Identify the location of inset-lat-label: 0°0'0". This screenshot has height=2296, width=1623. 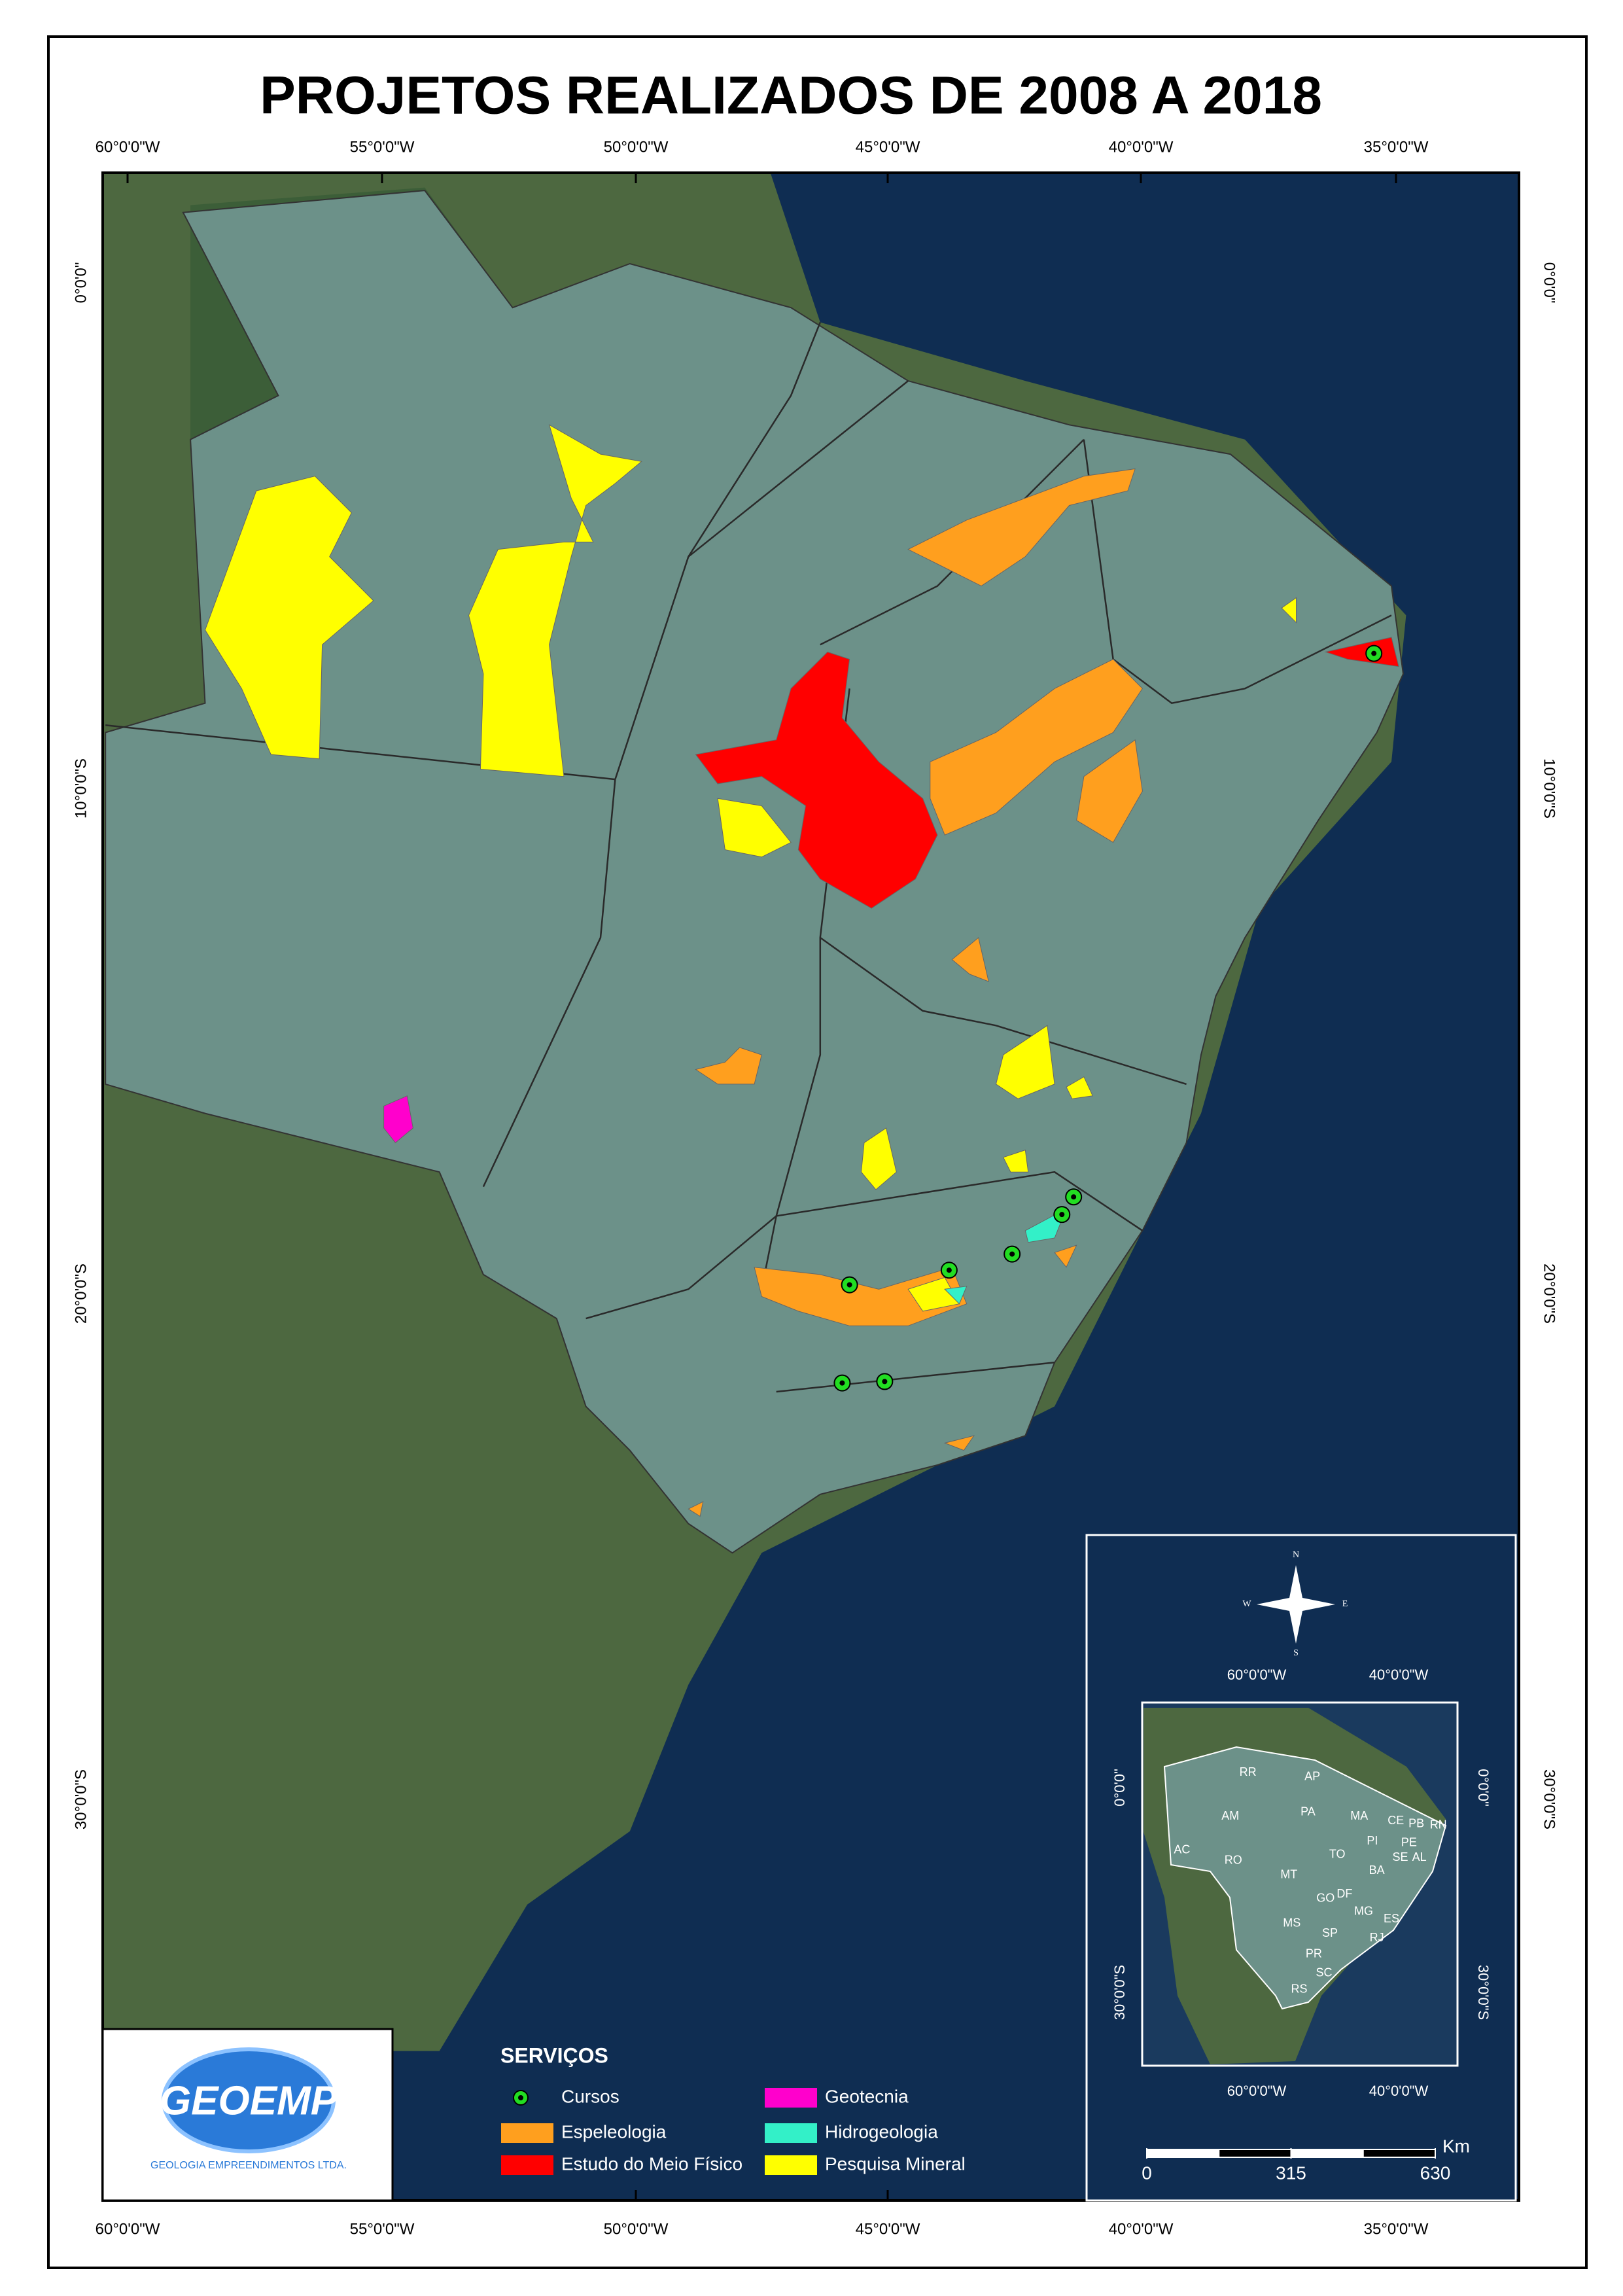
(1483, 1788).